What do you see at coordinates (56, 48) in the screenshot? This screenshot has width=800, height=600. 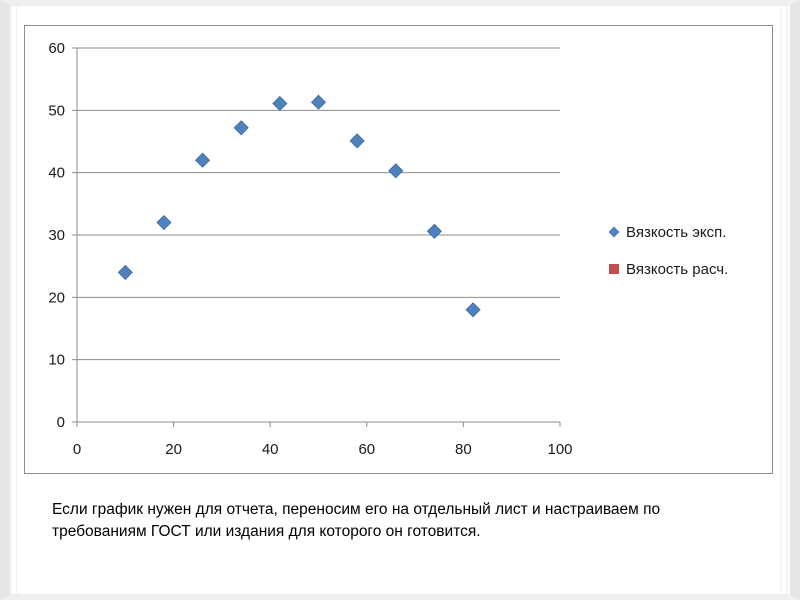 I see `y-tick-label-6: 60` at bounding box center [56, 48].